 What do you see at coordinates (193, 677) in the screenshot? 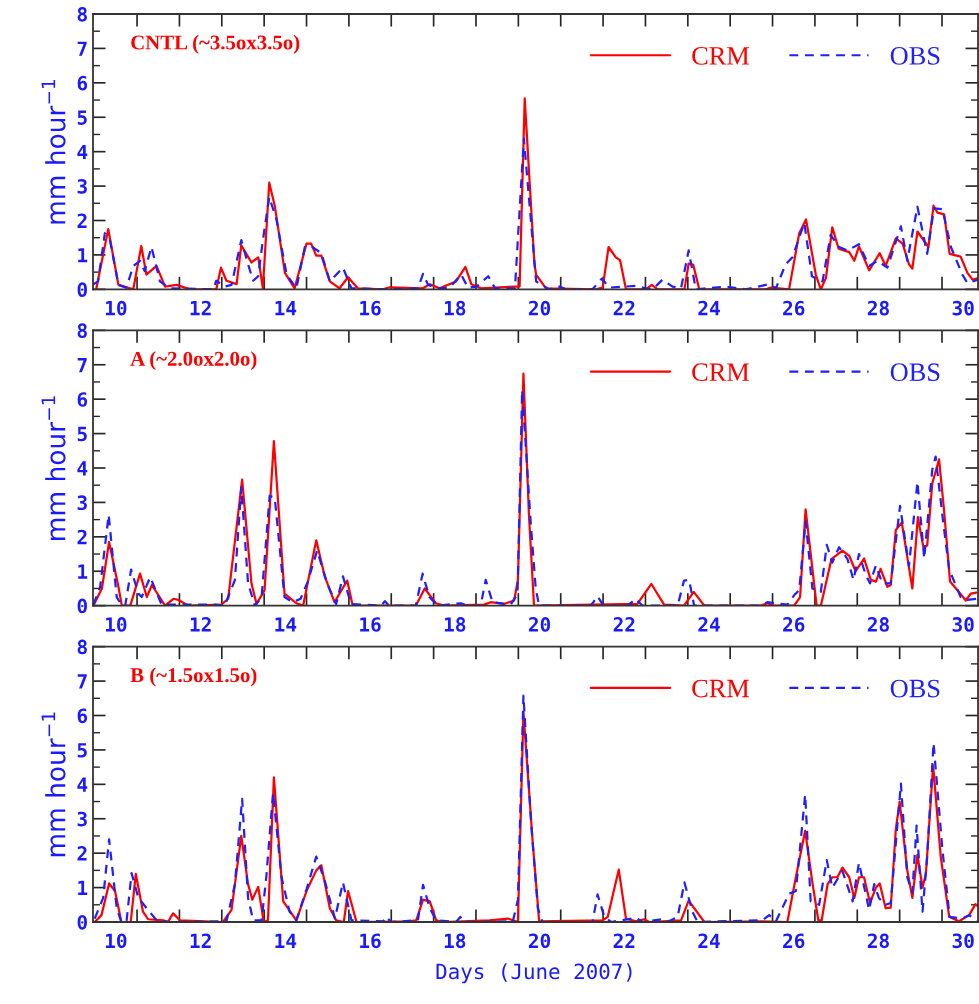
I see `text: B (~1.5ox1.5o)` at bounding box center [193, 677].